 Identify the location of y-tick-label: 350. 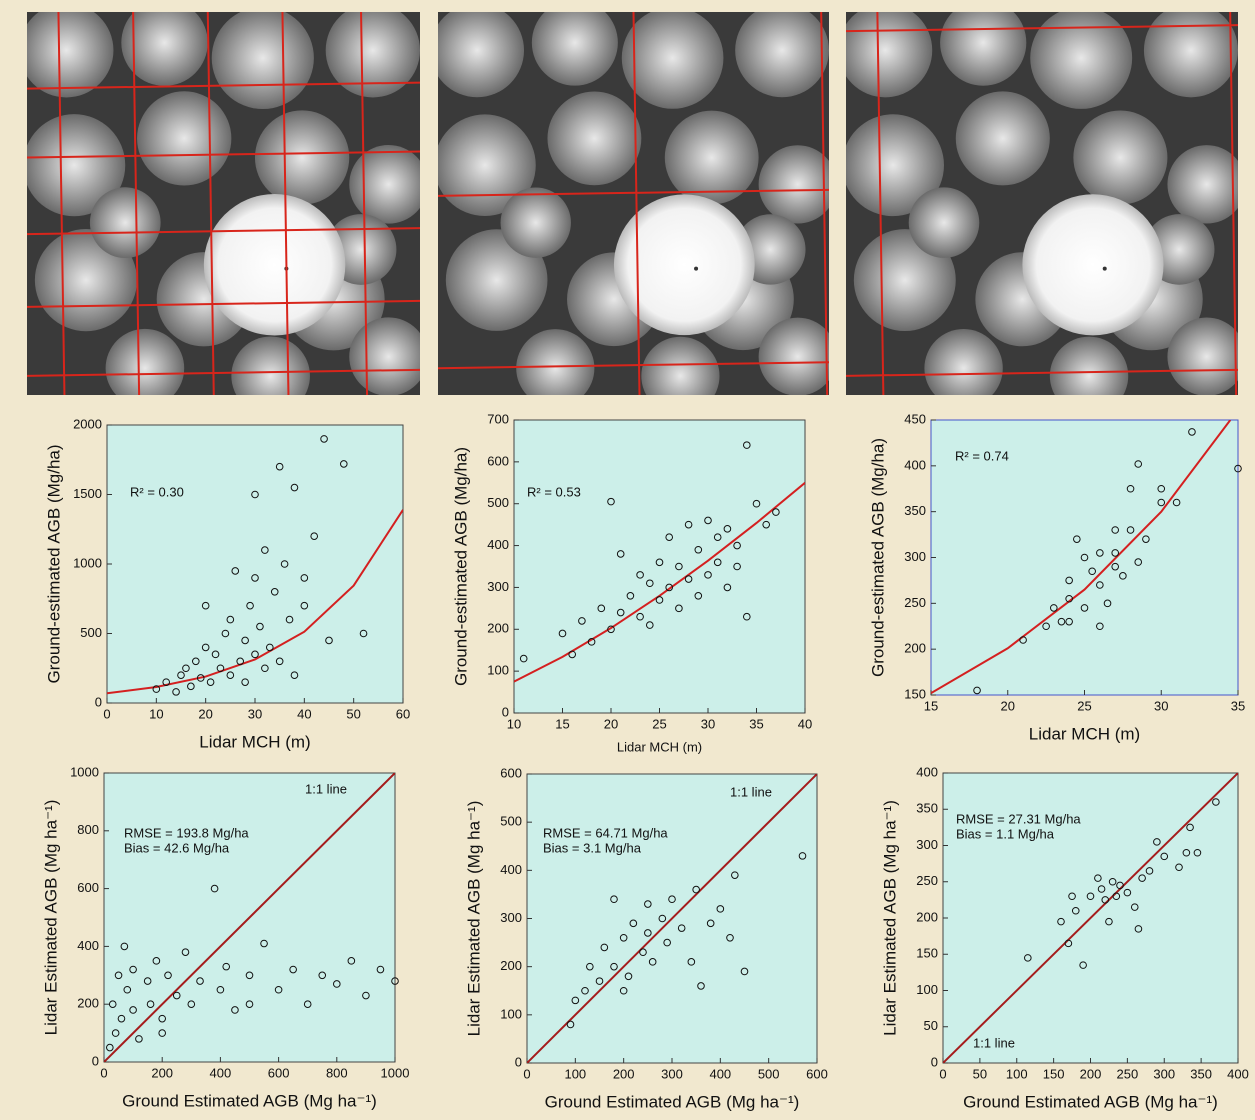
(915, 510).